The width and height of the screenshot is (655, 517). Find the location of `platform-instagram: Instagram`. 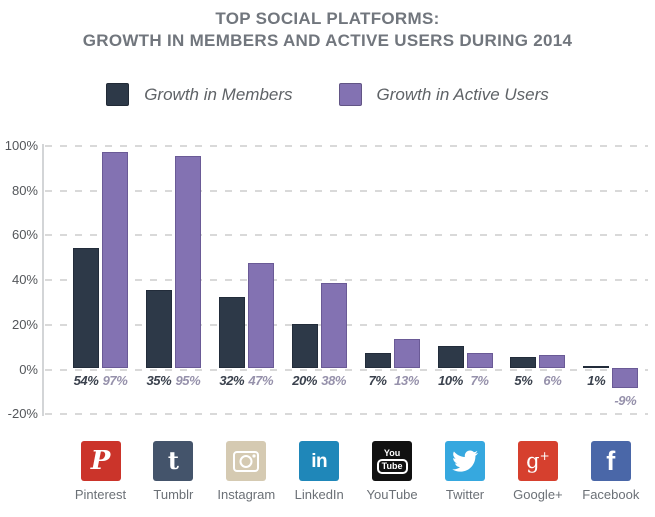

platform-instagram: Instagram is located at coordinates (246, 471).